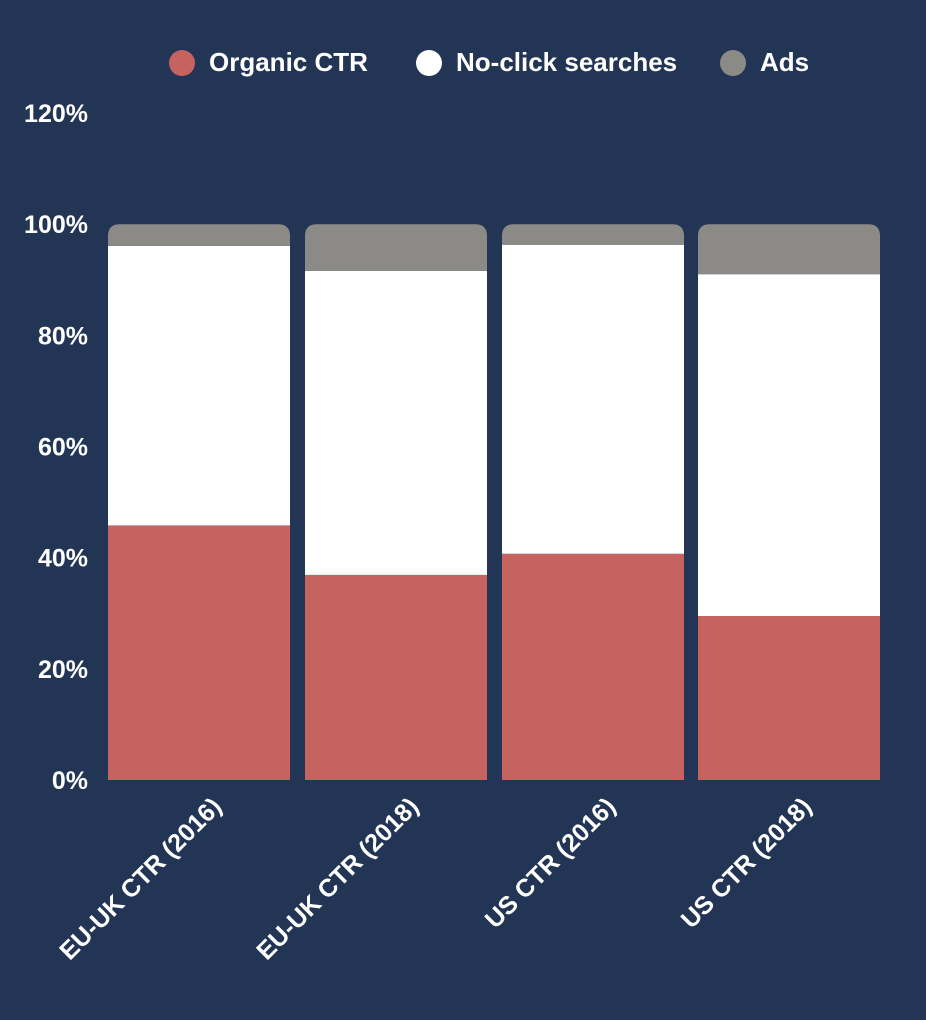 This screenshot has width=926, height=1020. What do you see at coordinates (63, 670) in the screenshot?
I see `y-tick-label: 20%` at bounding box center [63, 670].